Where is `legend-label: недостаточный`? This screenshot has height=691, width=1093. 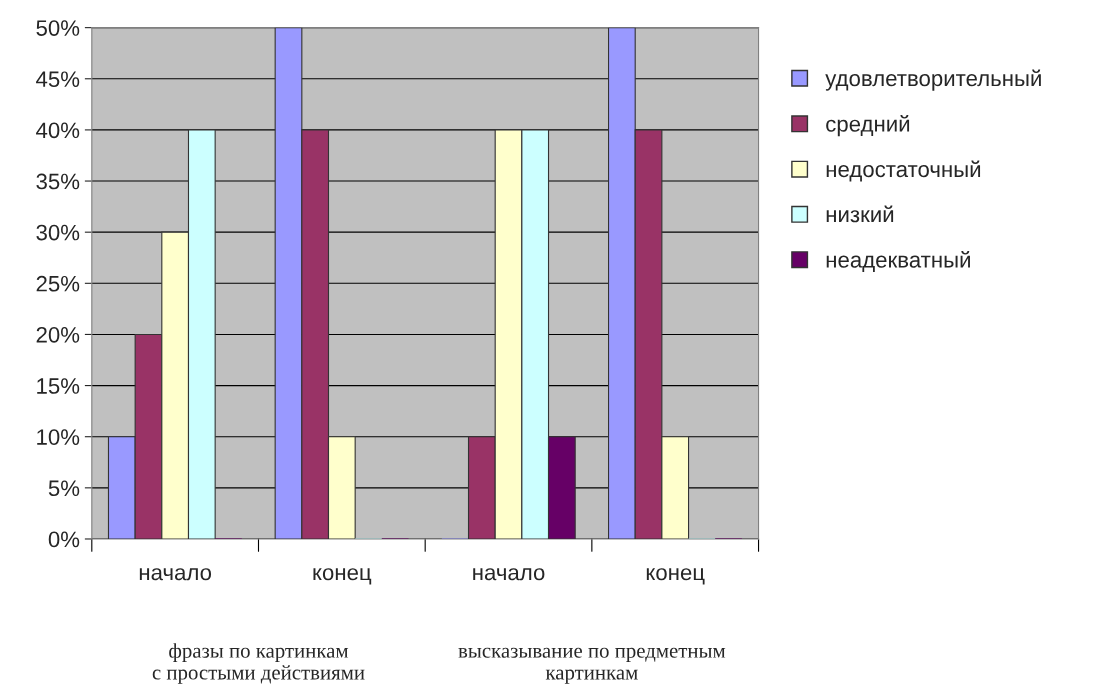
legend-label: недостаточный is located at coordinates (903, 171).